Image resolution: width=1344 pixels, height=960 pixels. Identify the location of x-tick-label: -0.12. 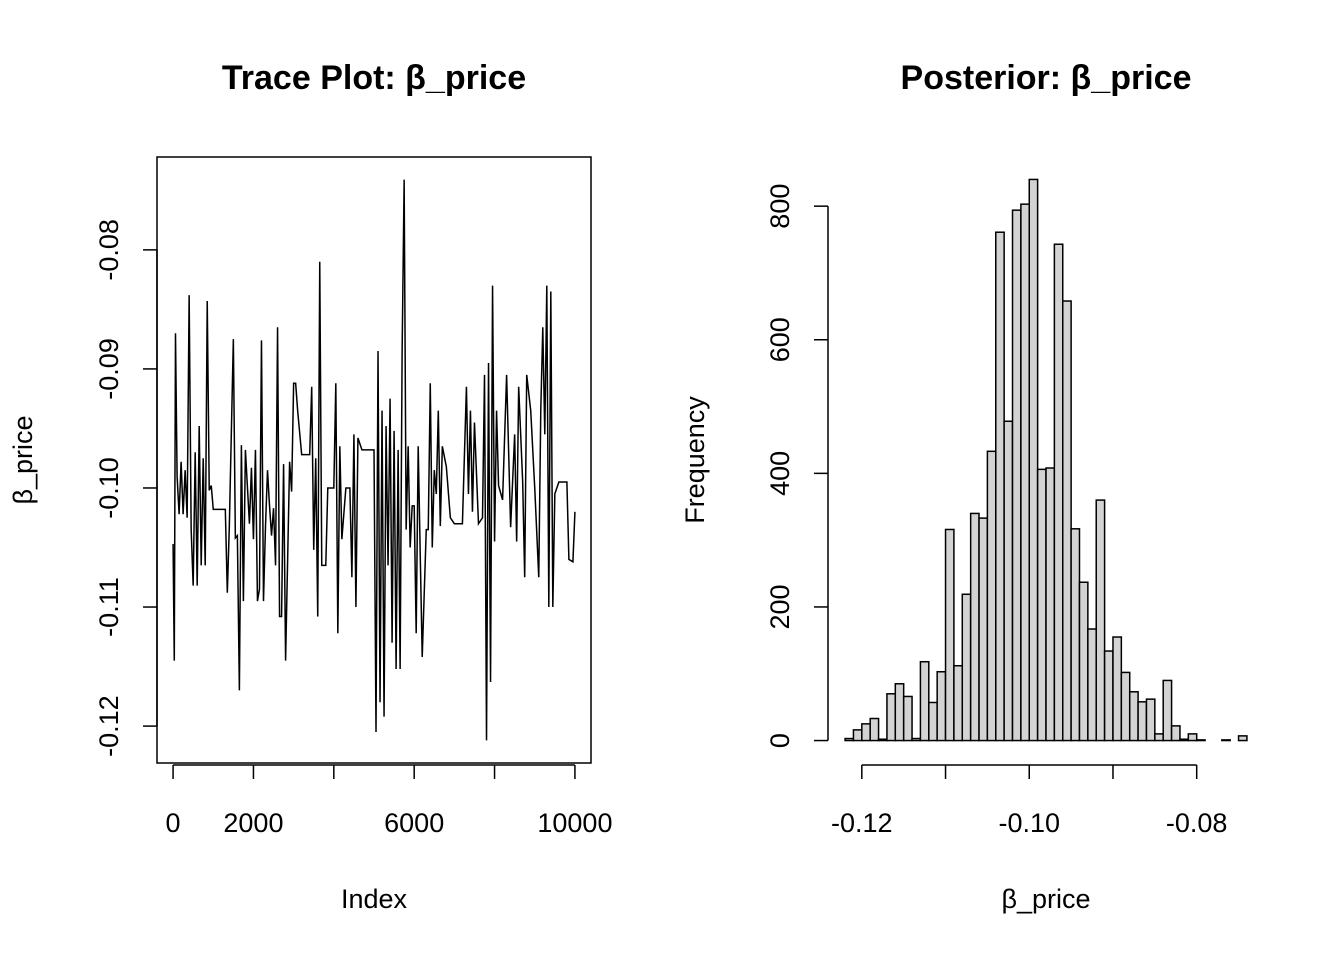
(862, 823).